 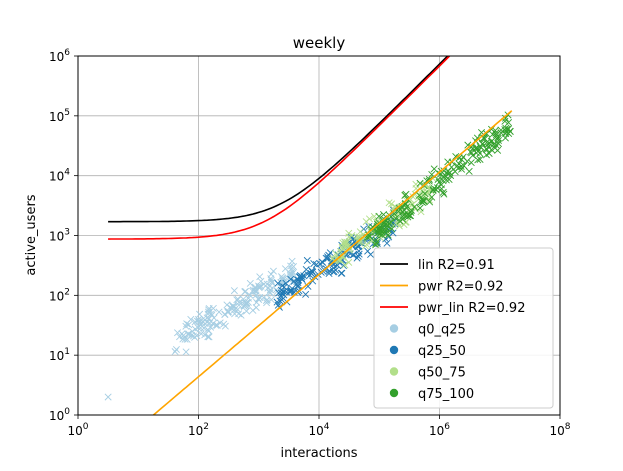 I want to click on legend-label: q0_q25, so click(x=442, y=330).